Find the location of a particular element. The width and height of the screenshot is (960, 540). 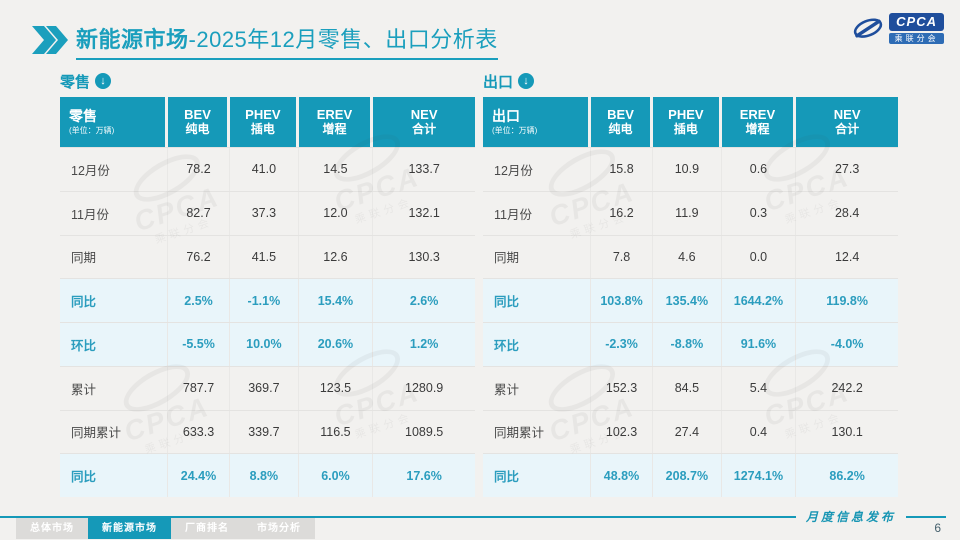

page-title: 新能源市场-2025年12月零售、出口分析表 is located at coordinates (287, 41).